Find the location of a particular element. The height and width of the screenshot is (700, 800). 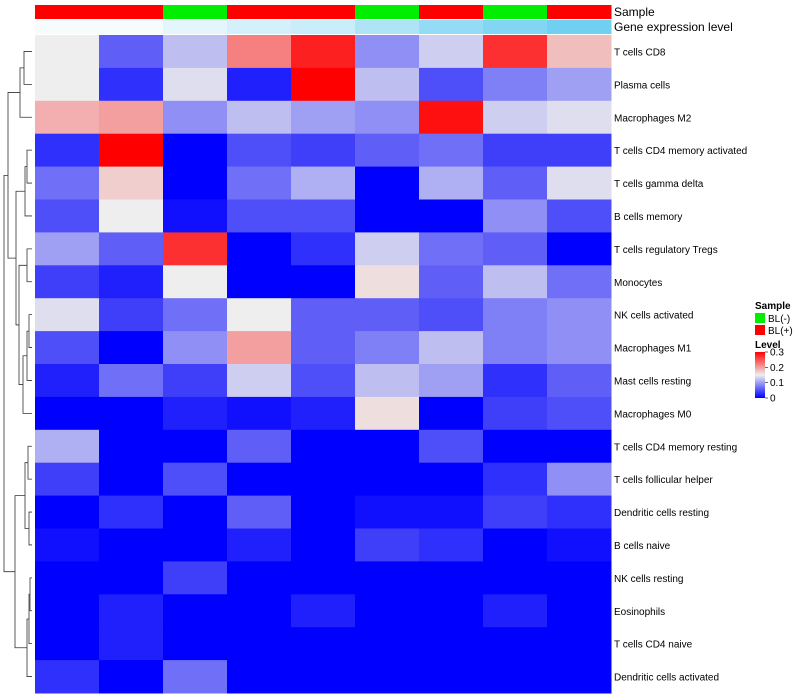

column-annotation-bars is located at coordinates (323, 19).